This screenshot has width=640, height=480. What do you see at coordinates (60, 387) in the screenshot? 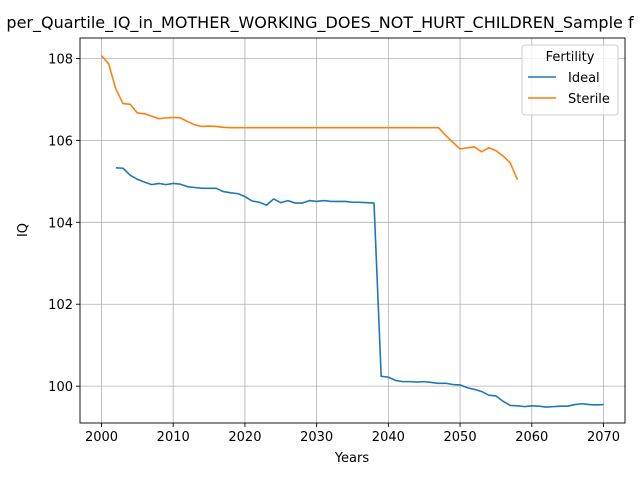
I see `y-tick-label: 100` at bounding box center [60, 387].